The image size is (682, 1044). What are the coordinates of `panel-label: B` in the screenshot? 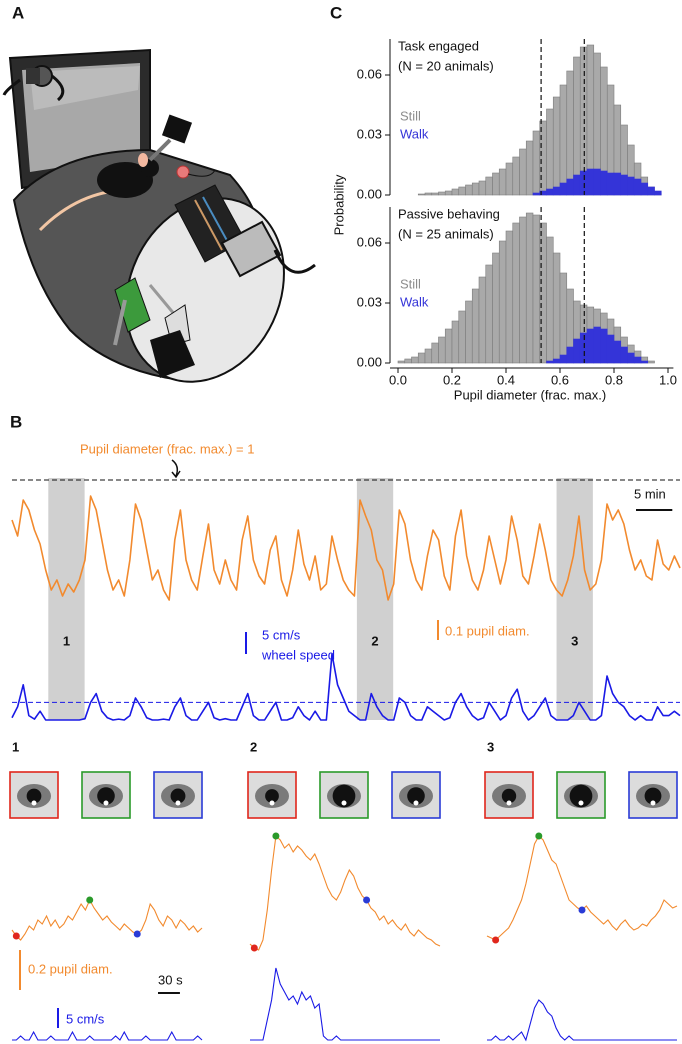 It's located at (16, 421).